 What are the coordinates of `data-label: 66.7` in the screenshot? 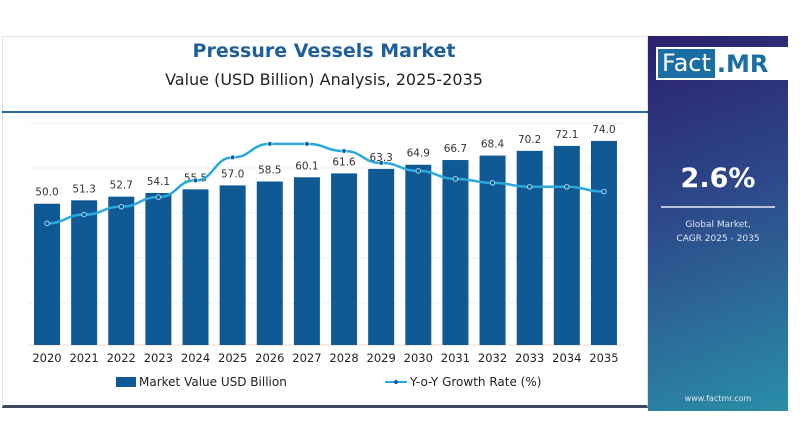 It's located at (455, 149).